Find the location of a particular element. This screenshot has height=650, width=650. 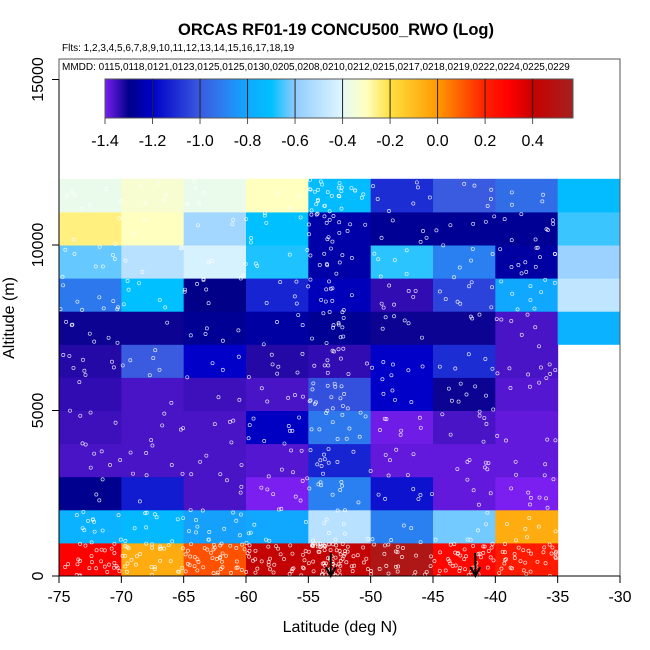

x-axis: -75 -70 -65 -60 -55 -50 -45 -40 -35 -30 is located at coordinates (339, 590).